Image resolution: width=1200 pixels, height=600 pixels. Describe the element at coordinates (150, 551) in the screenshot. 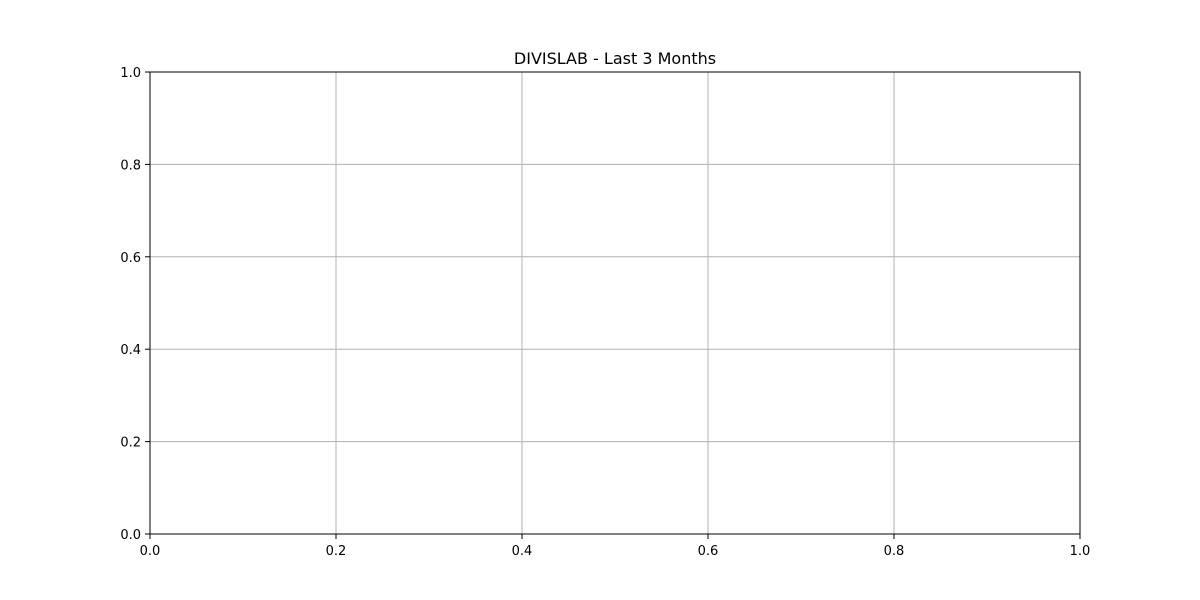

I see `x-tick-label: 0.0` at that location.